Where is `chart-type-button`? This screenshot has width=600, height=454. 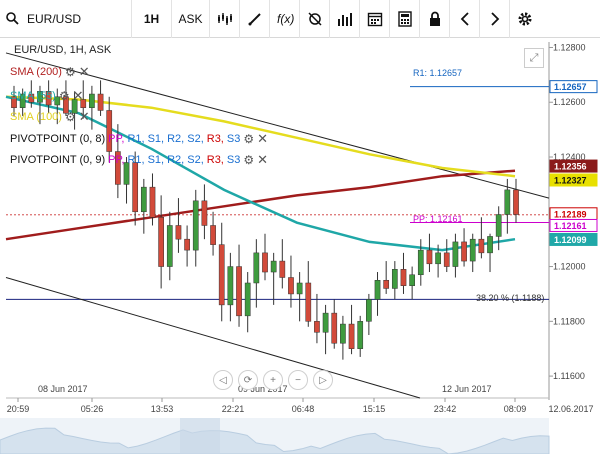
chart-type-button is located at coordinates (225, 19).